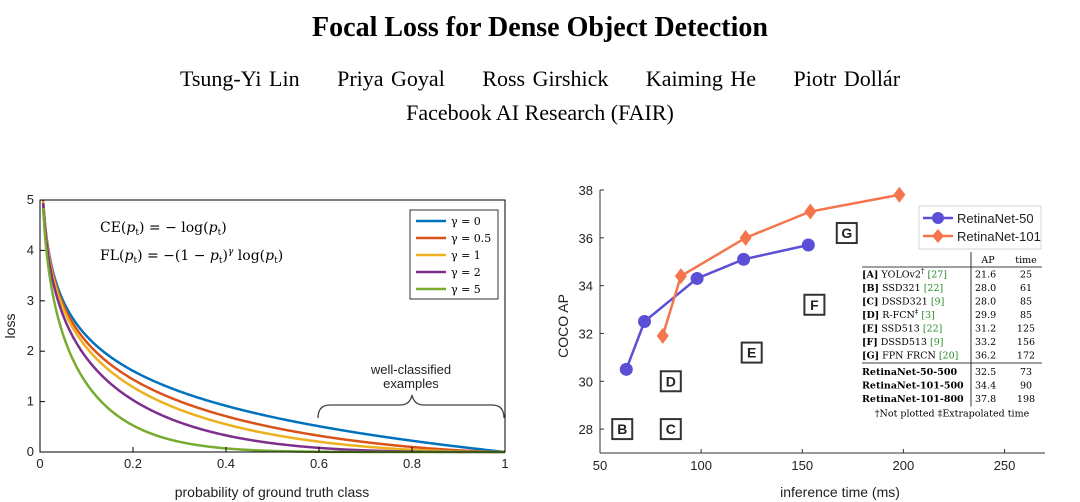 This screenshot has height=502, width=1080. What do you see at coordinates (987, 260) in the screenshot?
I see `table-header: AP` at bounding box center [987, 260].